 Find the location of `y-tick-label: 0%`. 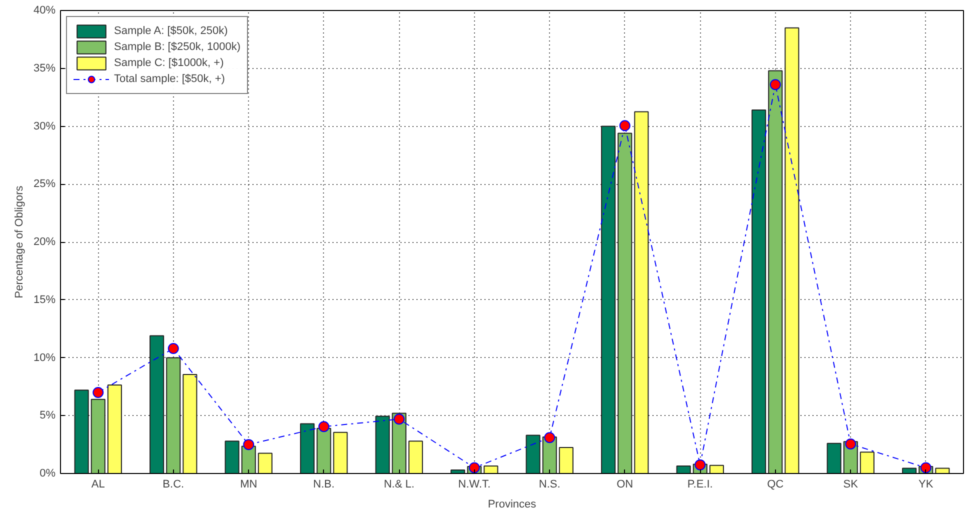

y-tick-label: 0% is located at coordinates (48, 474).